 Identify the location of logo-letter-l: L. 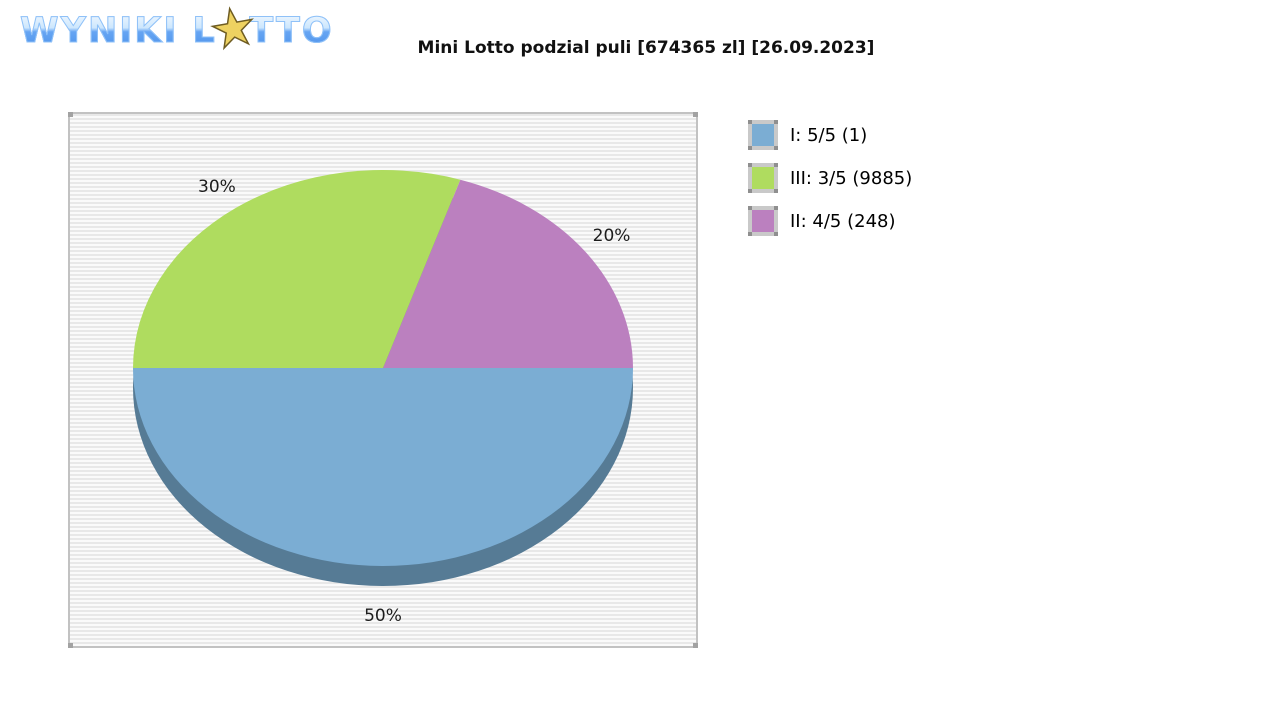
(204, 31).